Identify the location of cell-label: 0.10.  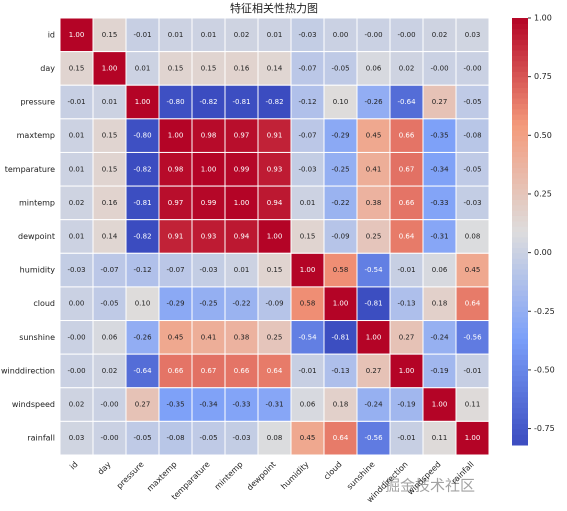
(143, 304).